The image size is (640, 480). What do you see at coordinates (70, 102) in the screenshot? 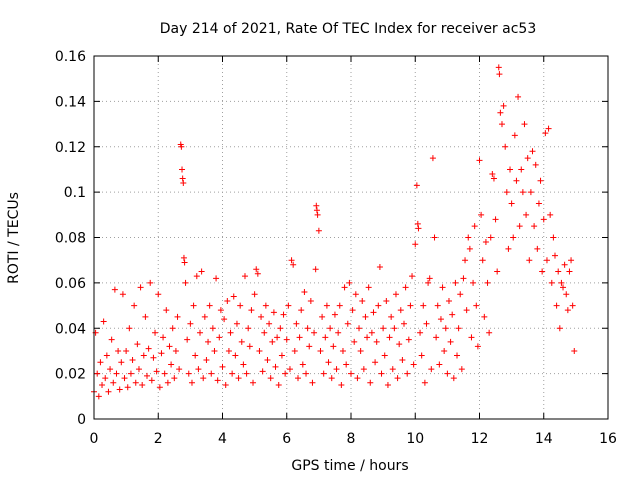
I see `y-tick-label: 0.14` at bounding box center [70, 102].